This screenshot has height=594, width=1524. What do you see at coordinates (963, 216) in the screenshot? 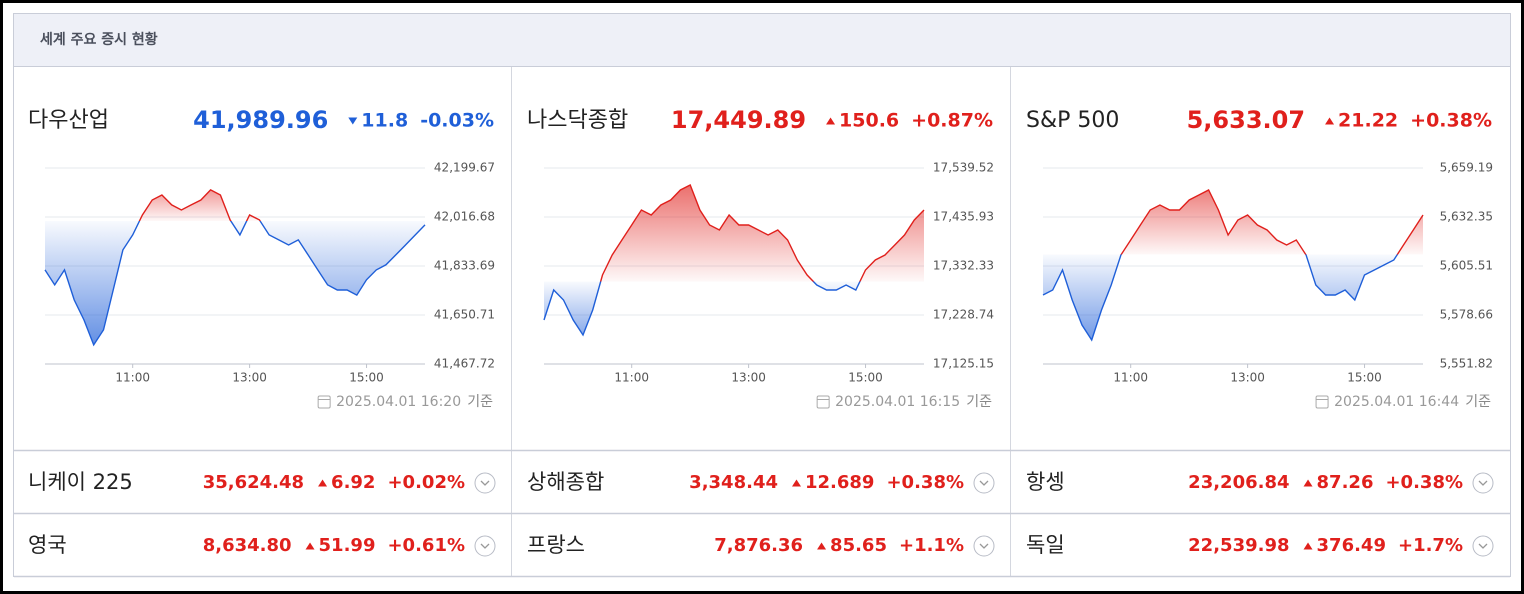
I see `y-tick-label: 17,435.93` at bounding box center [963, 216].